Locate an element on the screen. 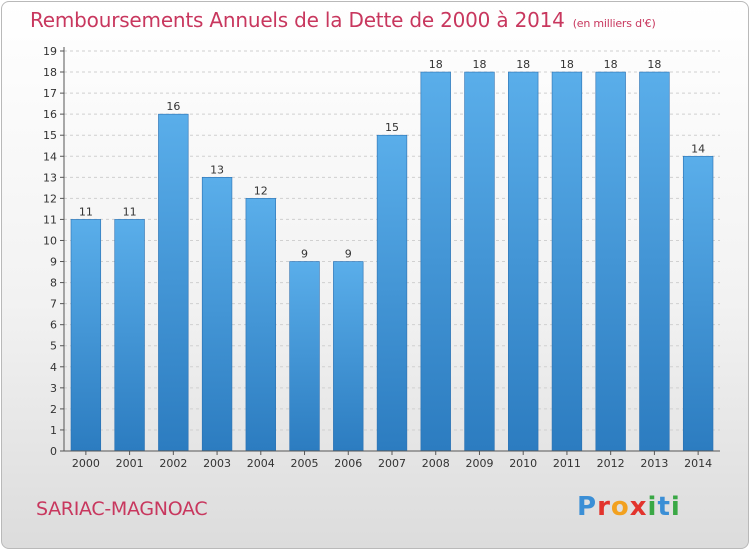 The height and width of the screenshot is (550, 750). data-label: 15 is located at coordinates (392, 127).